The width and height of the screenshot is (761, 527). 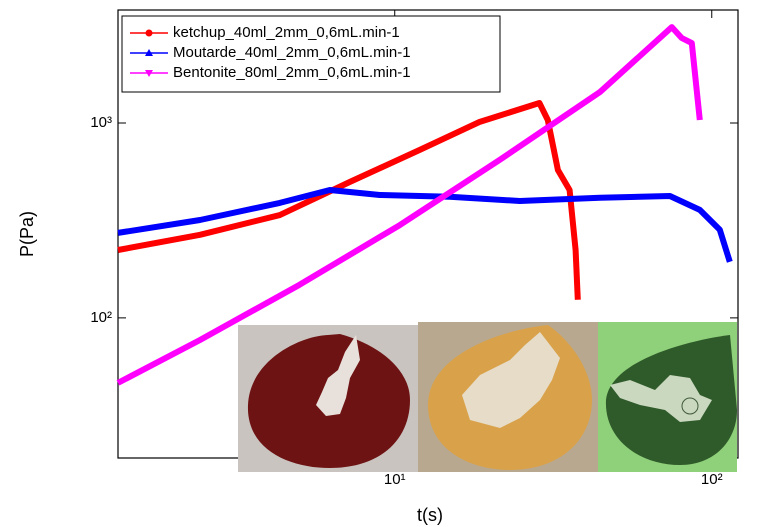 What do you see at coordinates (690, 406) in the screenshot?
I see `bentonite-ring` at bounding box center [690, 406].